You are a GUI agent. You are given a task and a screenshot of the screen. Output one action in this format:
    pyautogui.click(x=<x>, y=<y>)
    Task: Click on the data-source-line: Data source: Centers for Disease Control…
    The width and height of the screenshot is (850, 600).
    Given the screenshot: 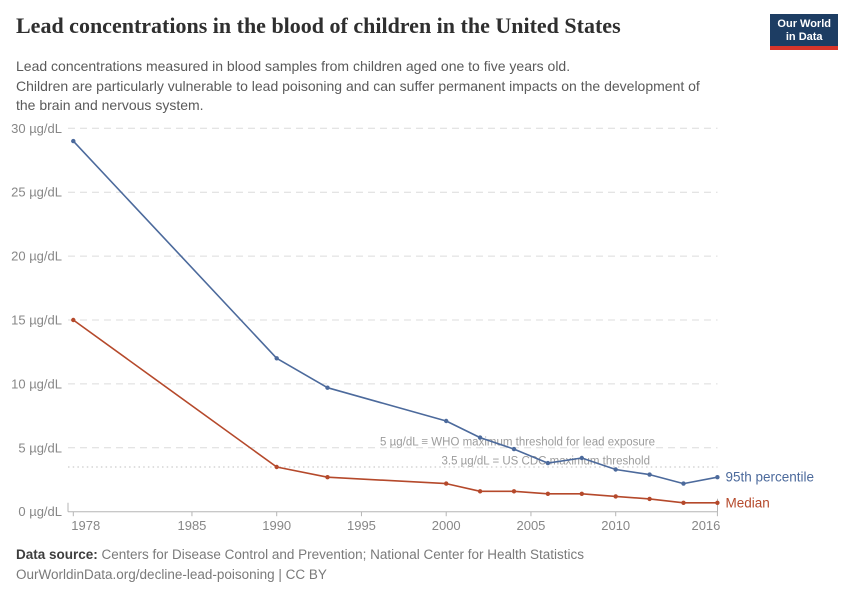 What is the action you would take?
    pyautogui.click(x=416, y=555)
    